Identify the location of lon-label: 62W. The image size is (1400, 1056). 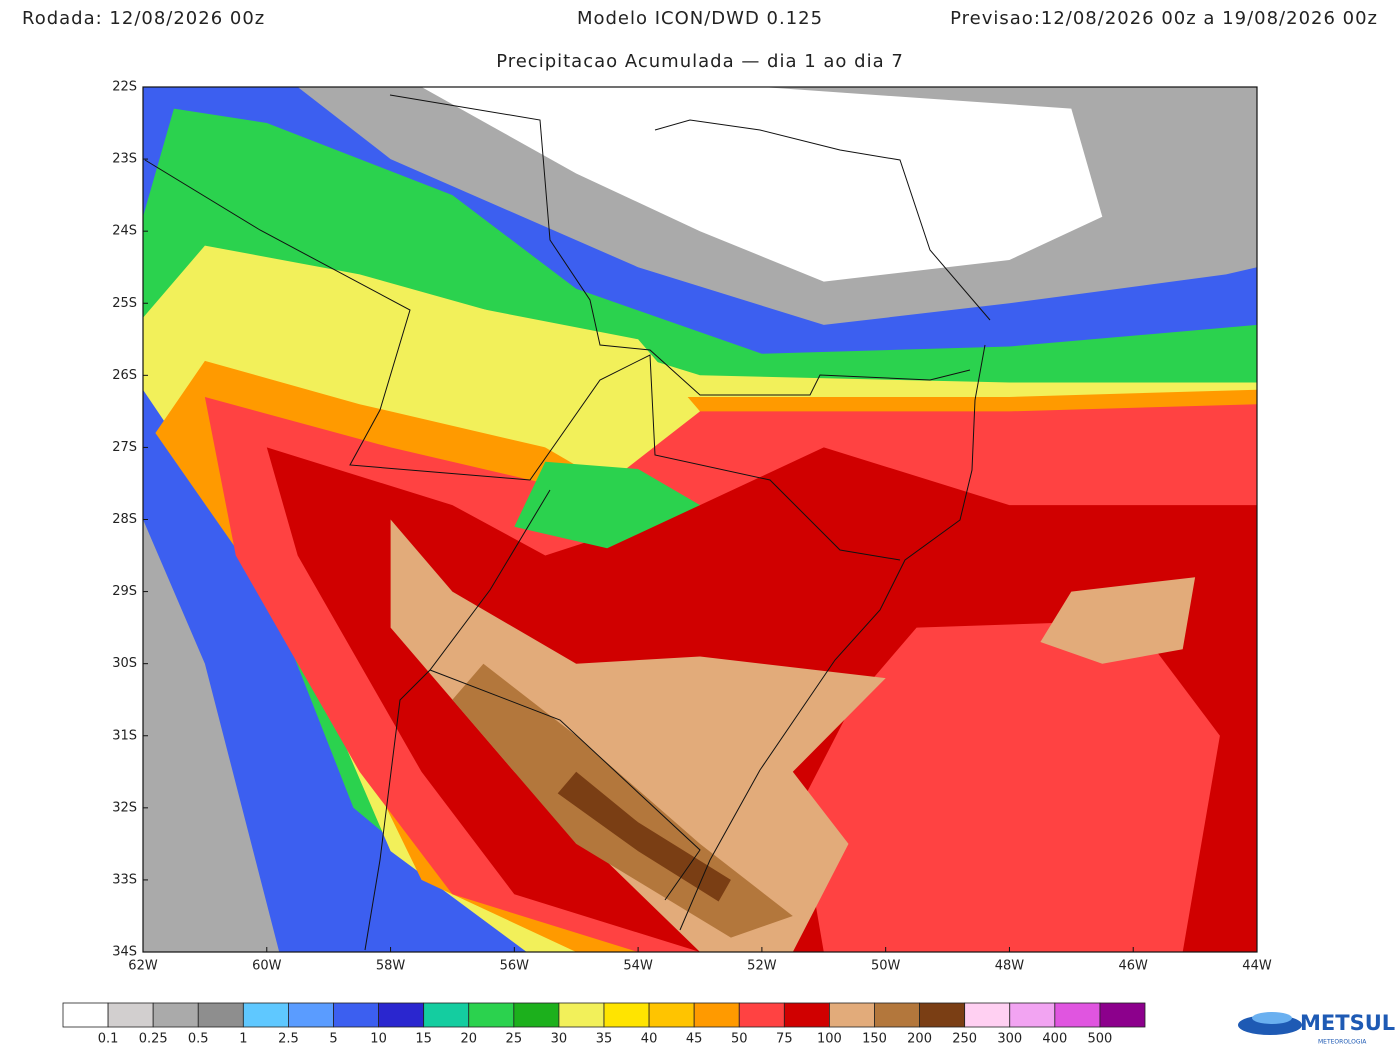
(143, 966).